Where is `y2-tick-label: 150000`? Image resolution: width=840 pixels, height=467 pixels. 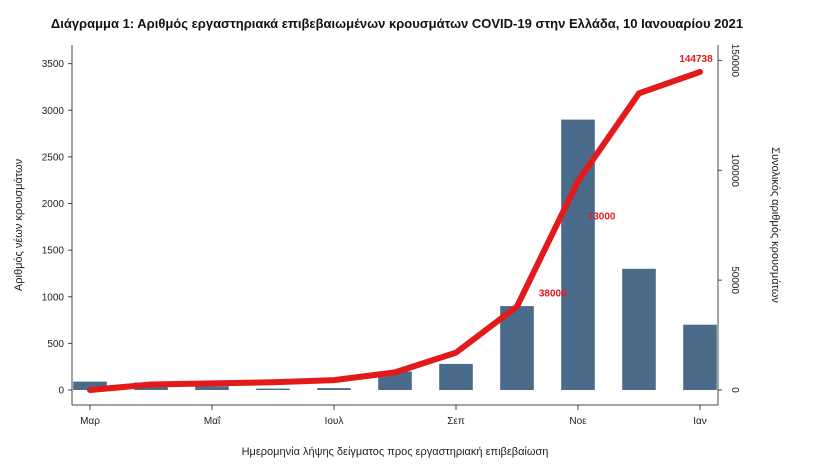 y2-tick-label: 150000 is located at coordinates (734, 61).